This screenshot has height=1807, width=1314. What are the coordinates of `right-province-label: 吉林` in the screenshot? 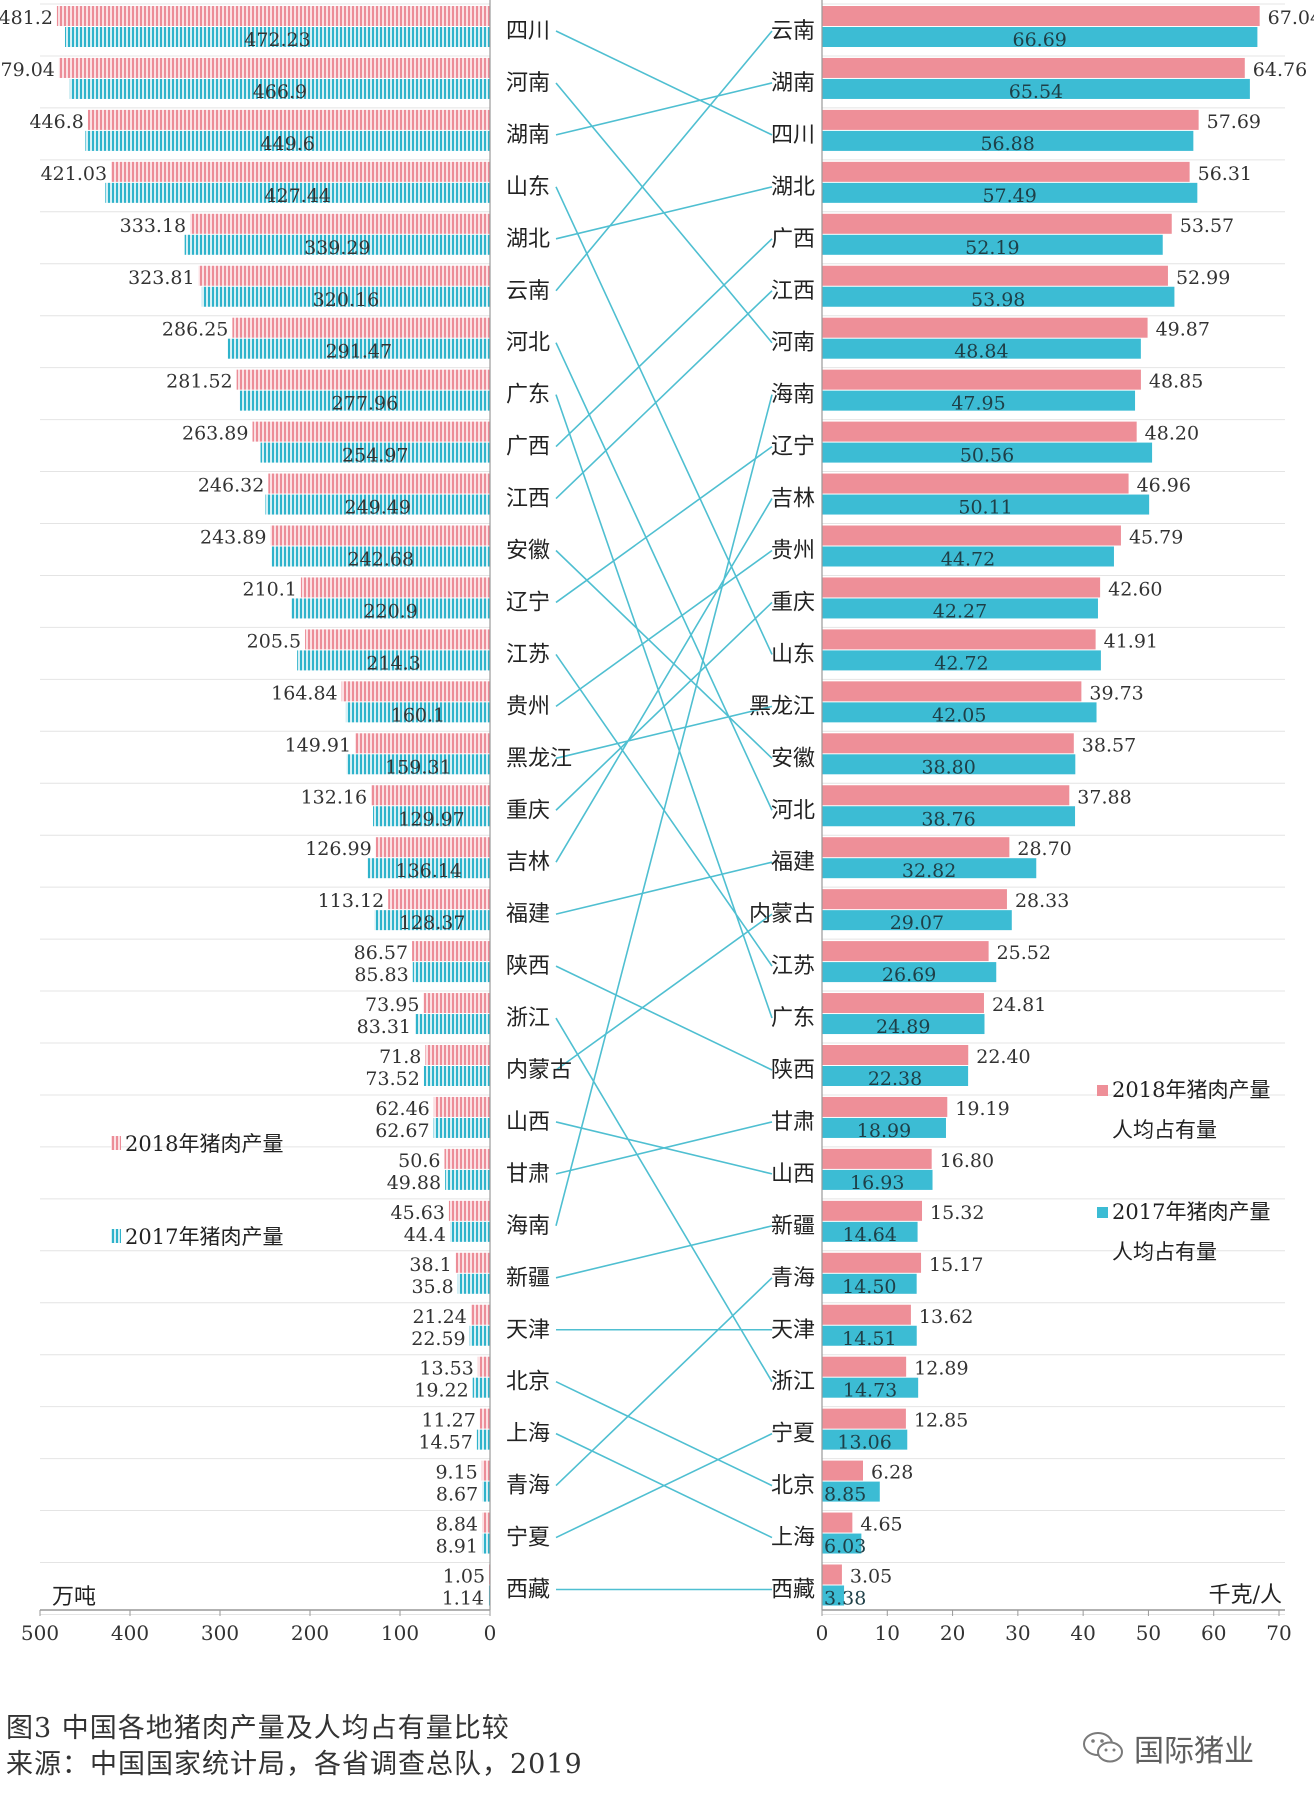 It's located at (793, 499).